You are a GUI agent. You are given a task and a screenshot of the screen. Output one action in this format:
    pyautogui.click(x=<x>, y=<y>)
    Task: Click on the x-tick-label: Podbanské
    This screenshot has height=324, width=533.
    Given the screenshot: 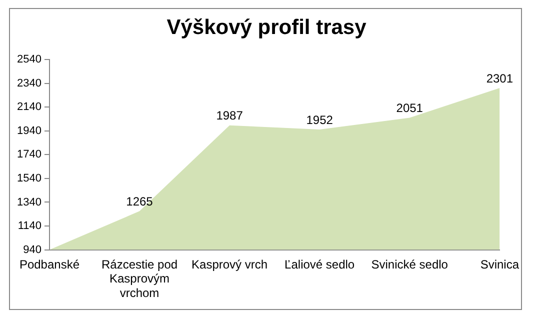 What is the action you would take?
    pyautogui.click(x=49, y=264)
    